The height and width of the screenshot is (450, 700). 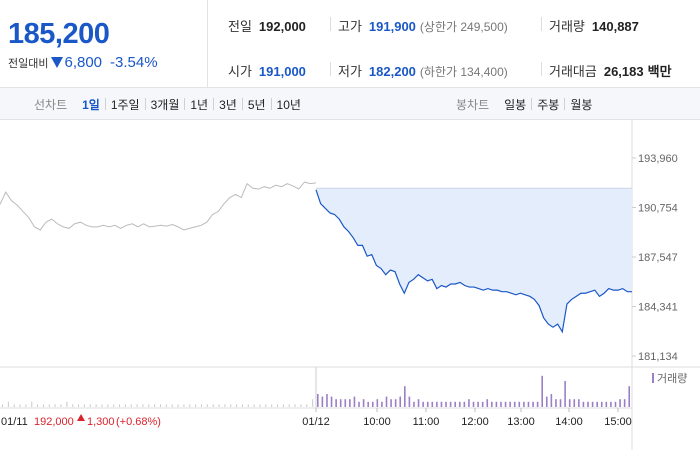 What do you see at coordinates (350, 26) in the screenshot?
I see `stat-label: 고가` at bounding box center [350, 26].